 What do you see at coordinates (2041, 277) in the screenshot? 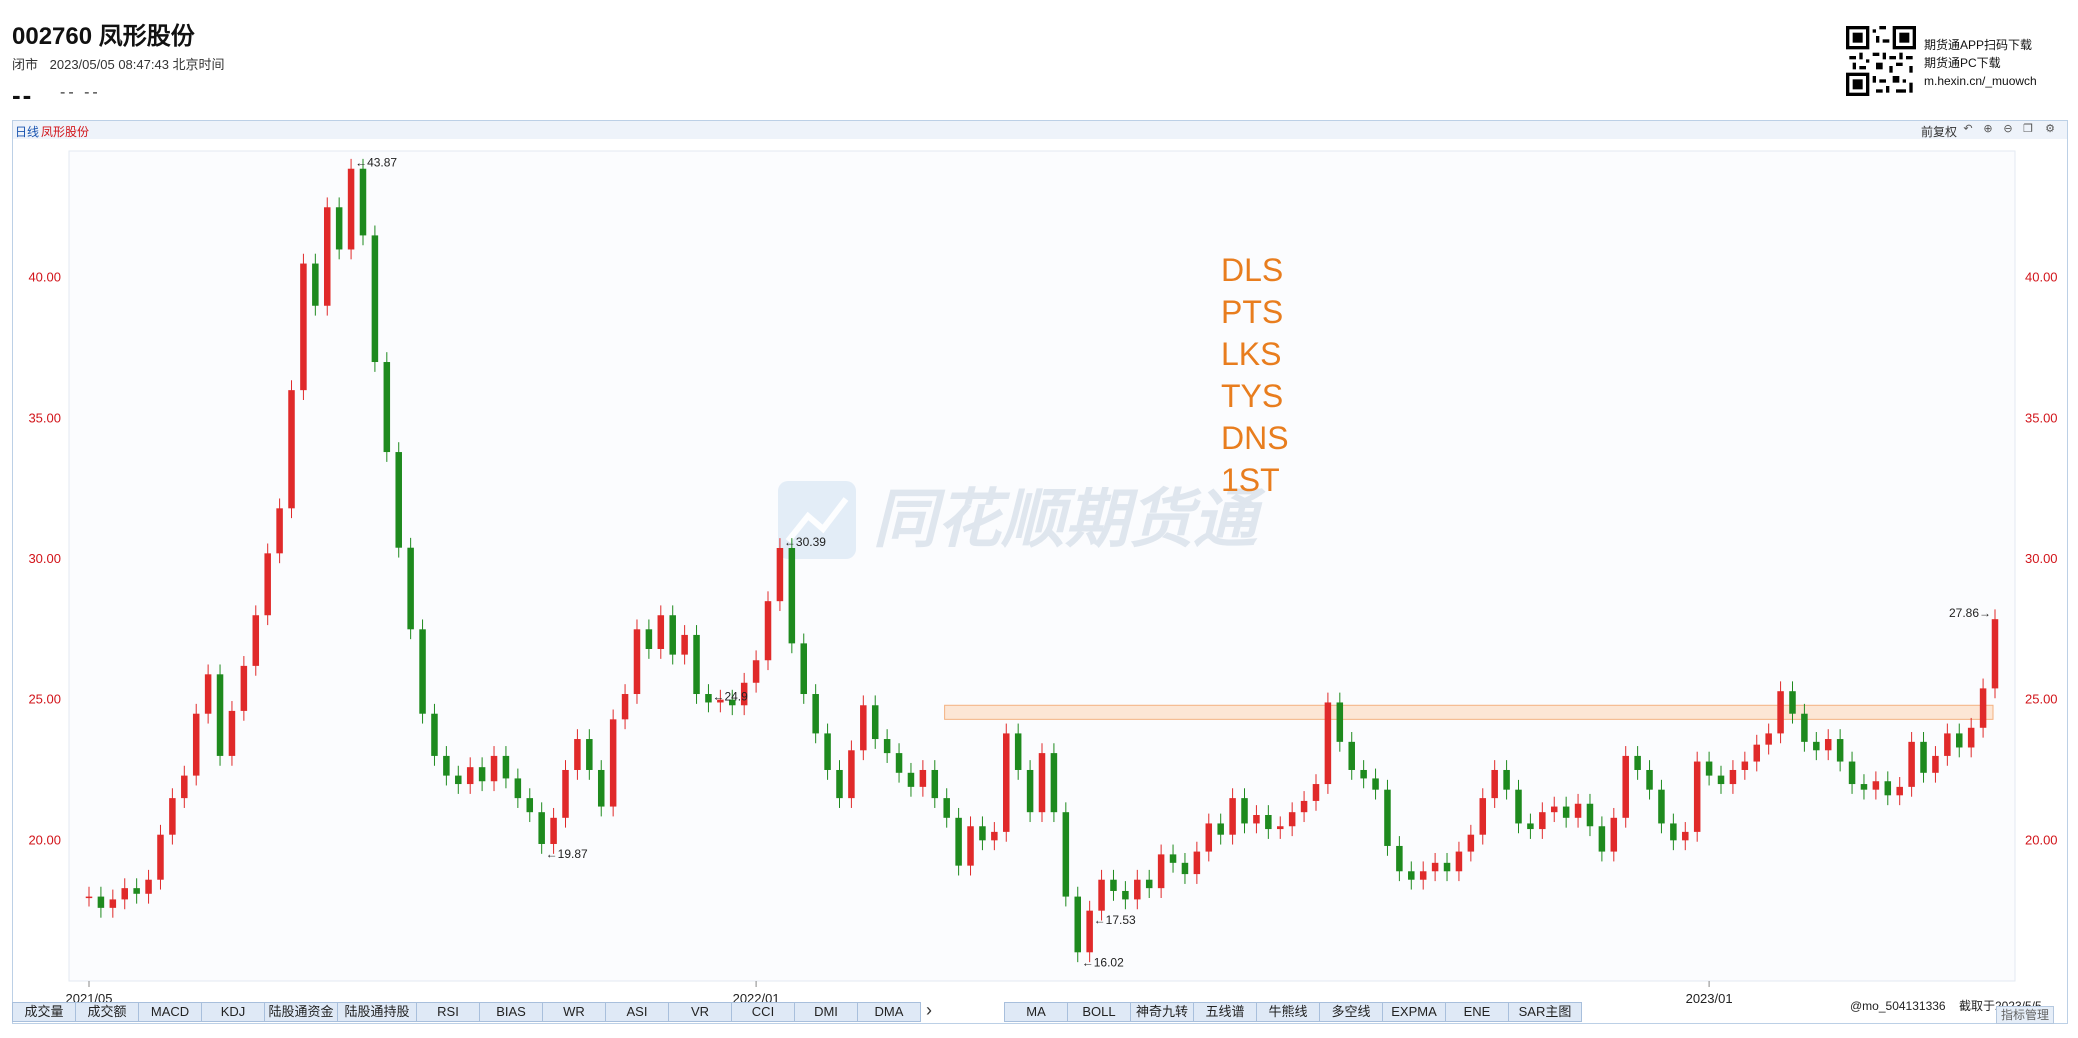
I see `y-tick-label-right: 40.00` at bounding box center [2041, 277].